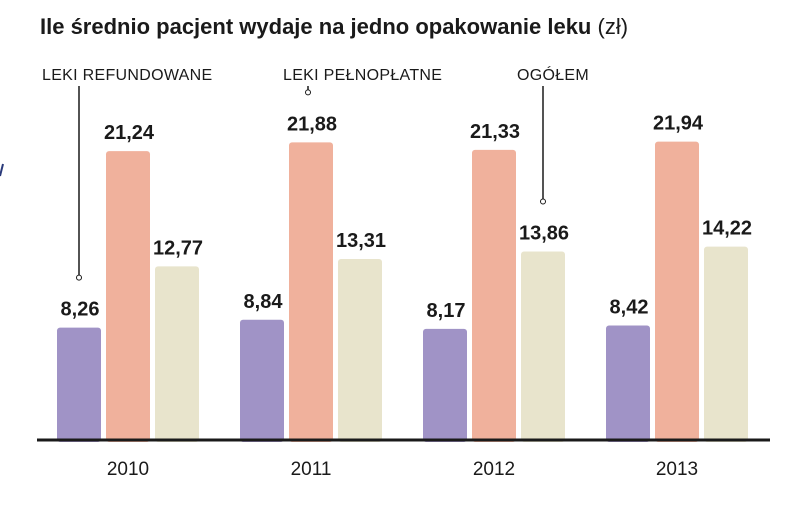  I want to click on x-tick-2012: 2012, so click(494, 469).